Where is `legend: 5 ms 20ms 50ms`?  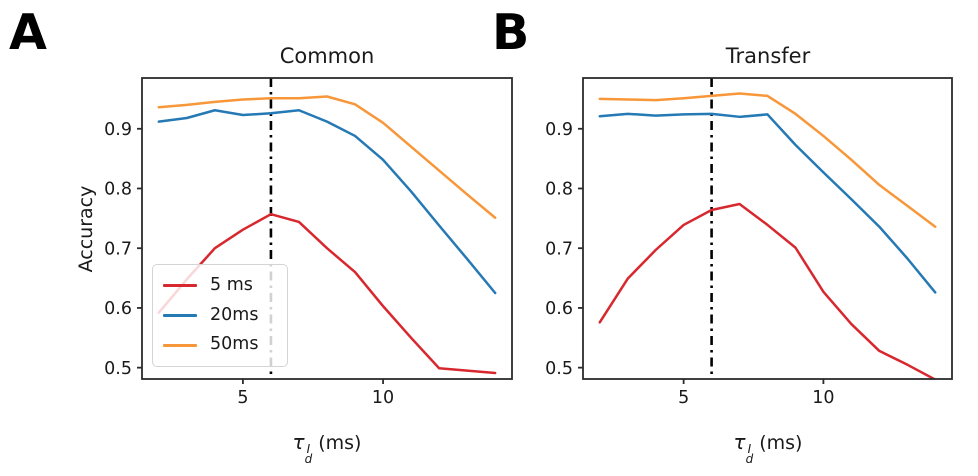 legend: 5 ms 20ms 50ms is located at coordinates (220, 315).